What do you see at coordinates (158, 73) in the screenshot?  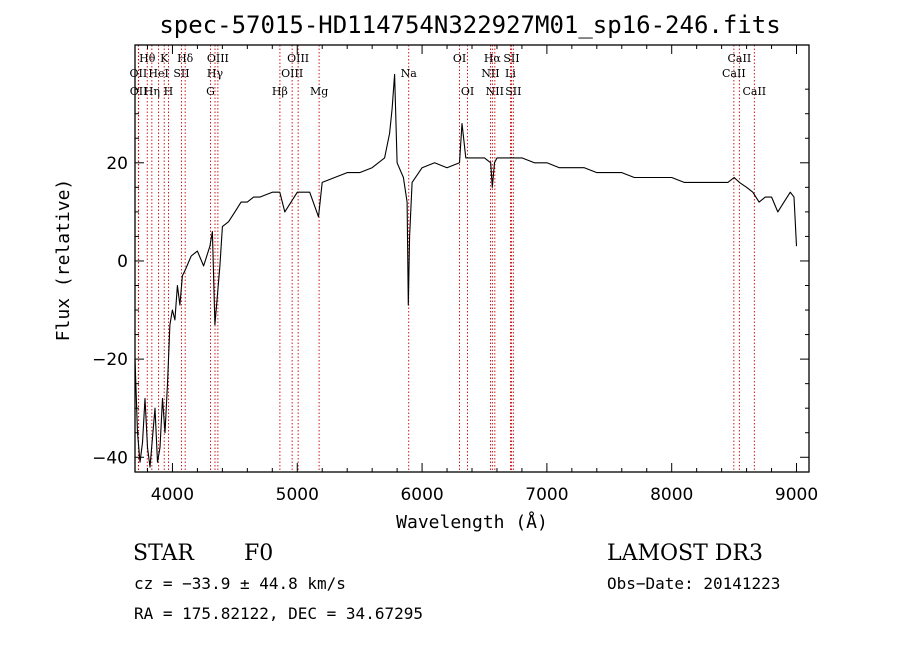 I see `marker-label-hei: HeI` at bounding box center [158, 73].